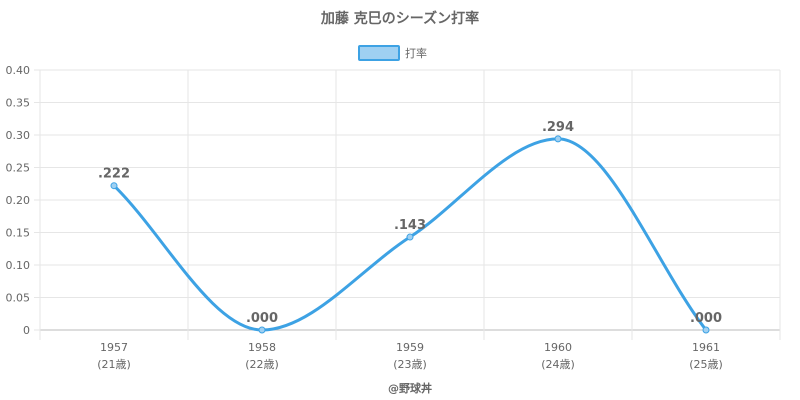 The width and height of the screenshot is (800, 400). Describe the element at coordinates (114, 364) in the screenshot. I see `x-tick-age-label: (21歳)` at that location.